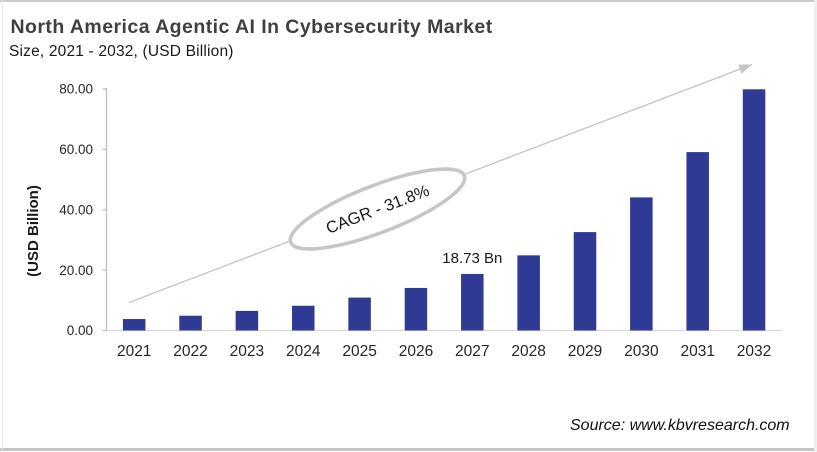 The width and height of the screenshot is (817, 452). I want to click on frame-border-top, so click(408, 1).